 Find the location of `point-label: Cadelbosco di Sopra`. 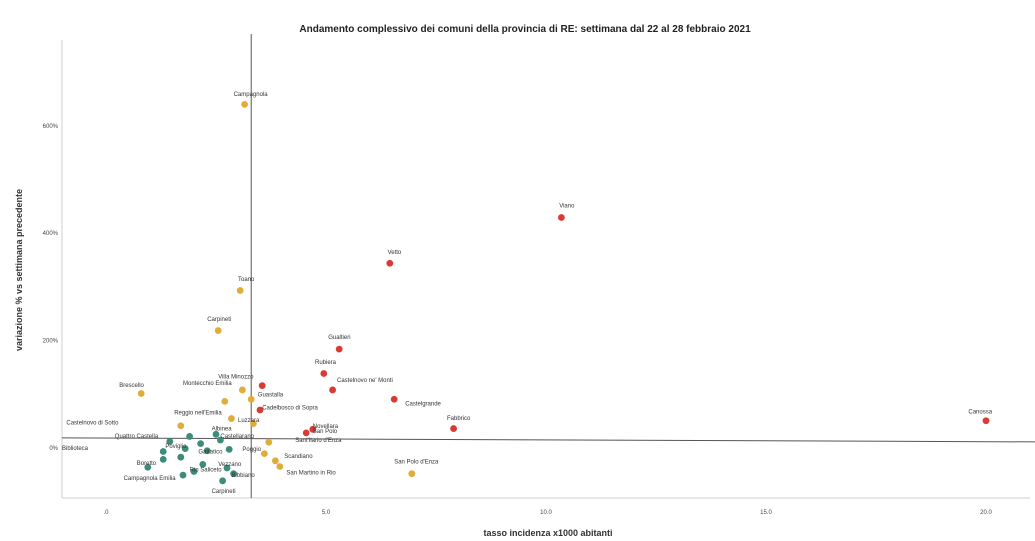

point-label: Cadelbosco di Sopra is located at coordinates (290, 408).